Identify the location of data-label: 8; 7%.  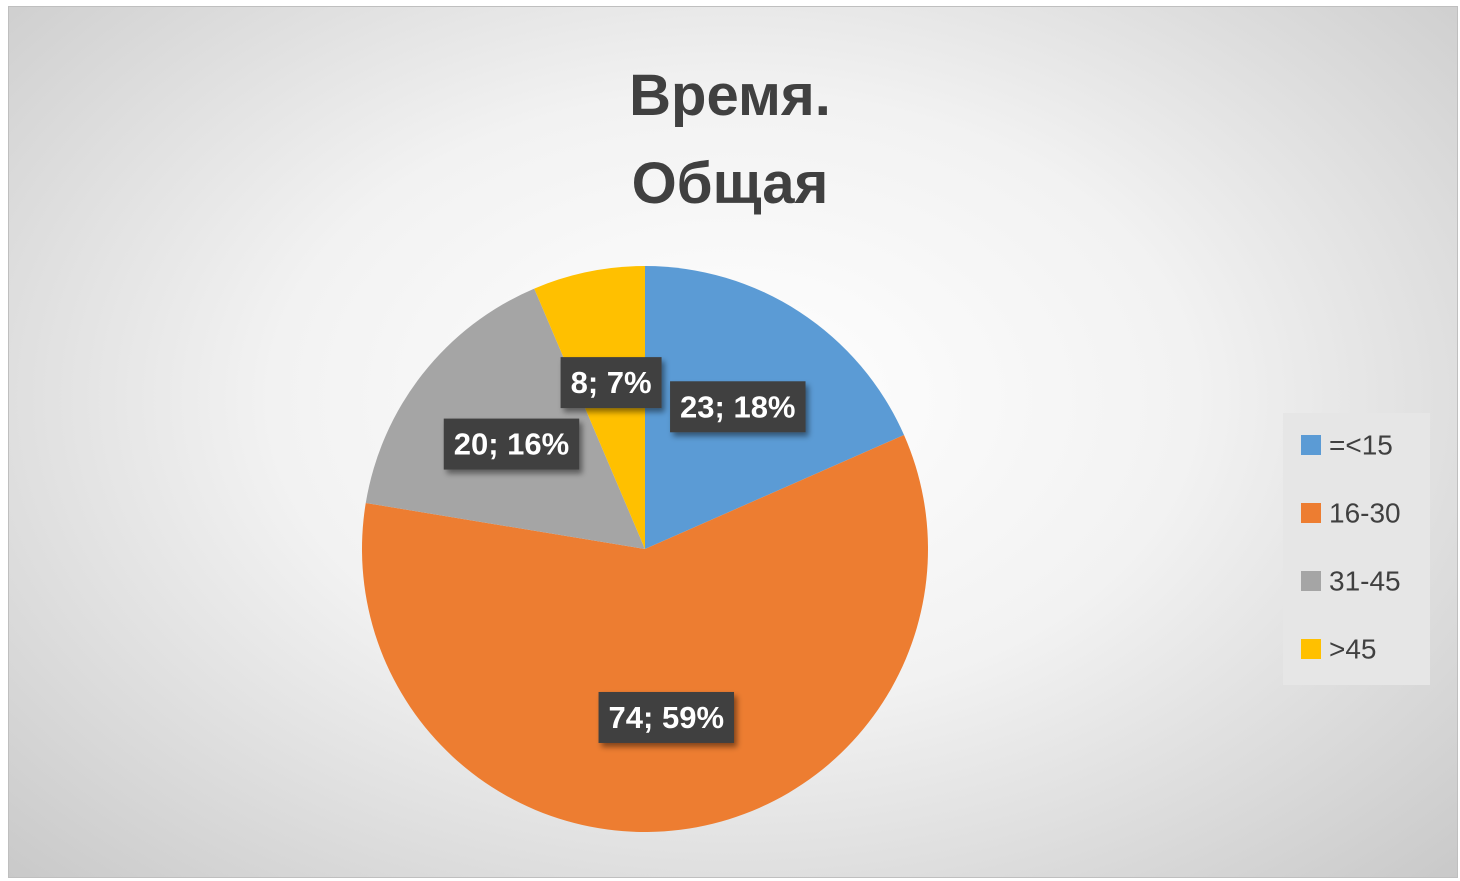
(611, 383).